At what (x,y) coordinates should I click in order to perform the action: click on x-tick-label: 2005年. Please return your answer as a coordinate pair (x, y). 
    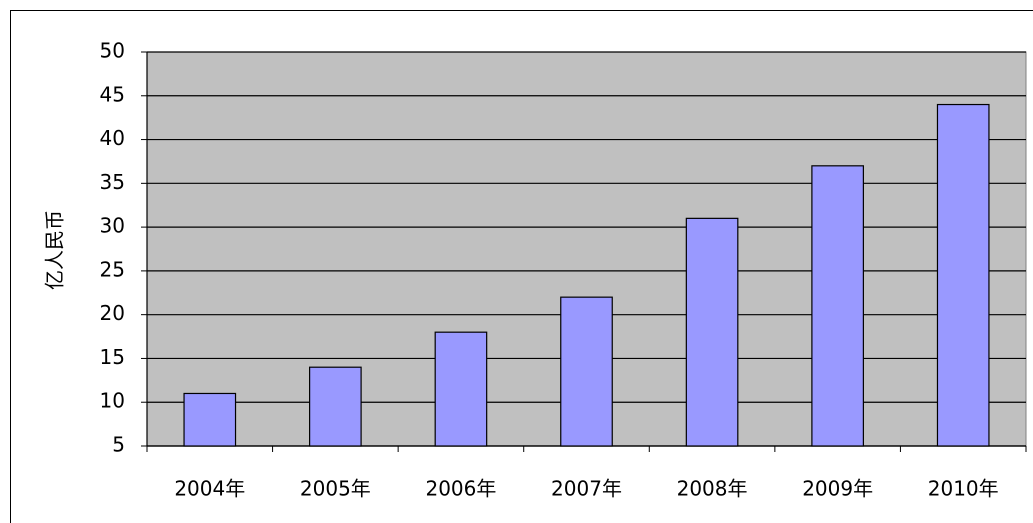
    Looking at the image, I should click on (335, 489).